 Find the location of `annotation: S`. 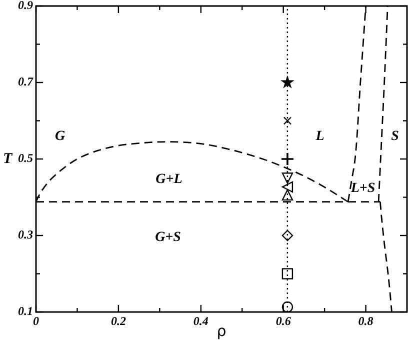

annotation: S is located at coordinates (395, 136).